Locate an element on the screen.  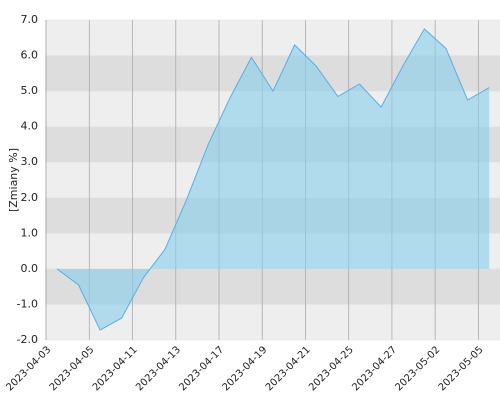
y-tick-label: 6.0 is located at coordinates (30, 55).